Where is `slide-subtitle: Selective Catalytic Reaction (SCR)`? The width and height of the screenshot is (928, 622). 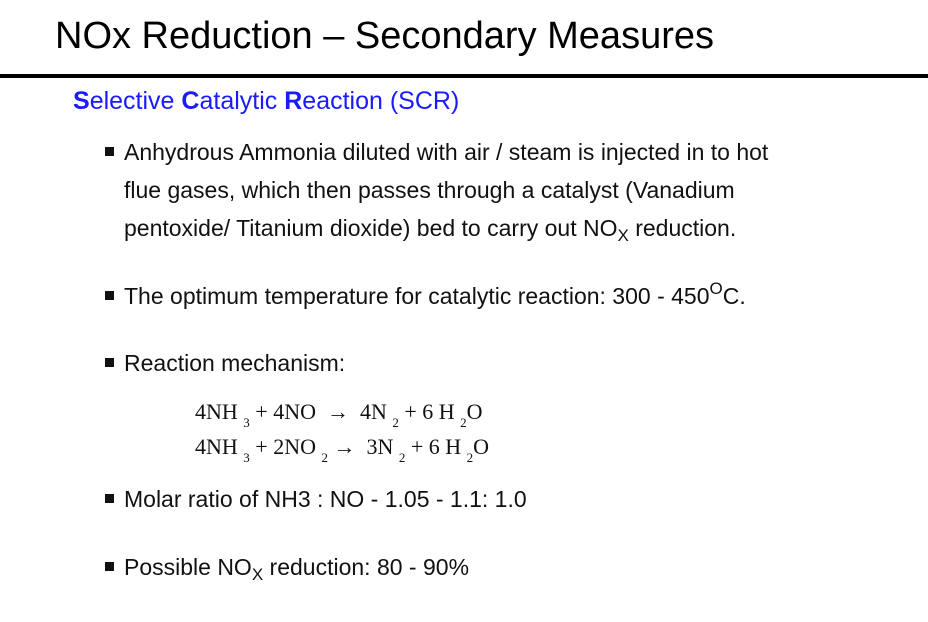
slide-subtitle: Selective Catalytic Reaction (SCR) is located at coordinates (266, 101).